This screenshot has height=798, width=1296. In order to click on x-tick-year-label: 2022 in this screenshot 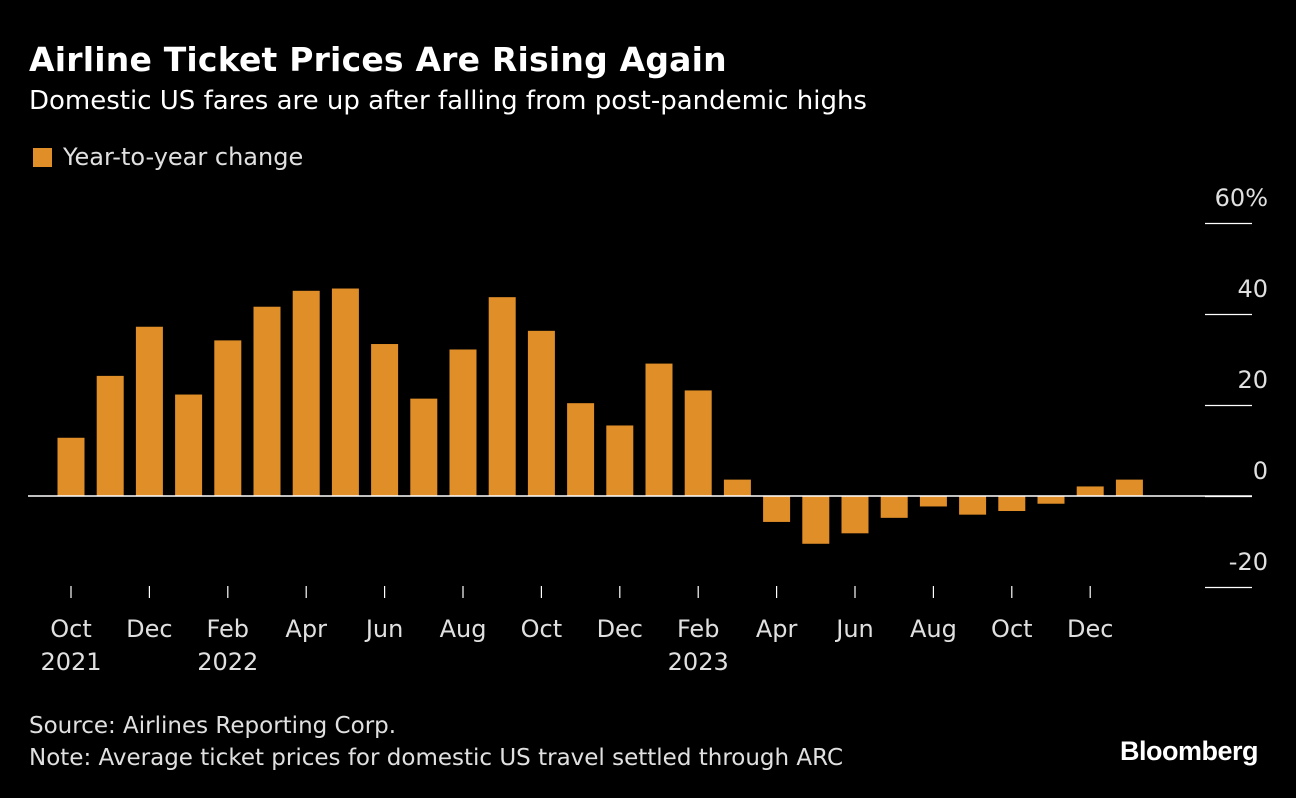, I will do `click(227, 662)`.